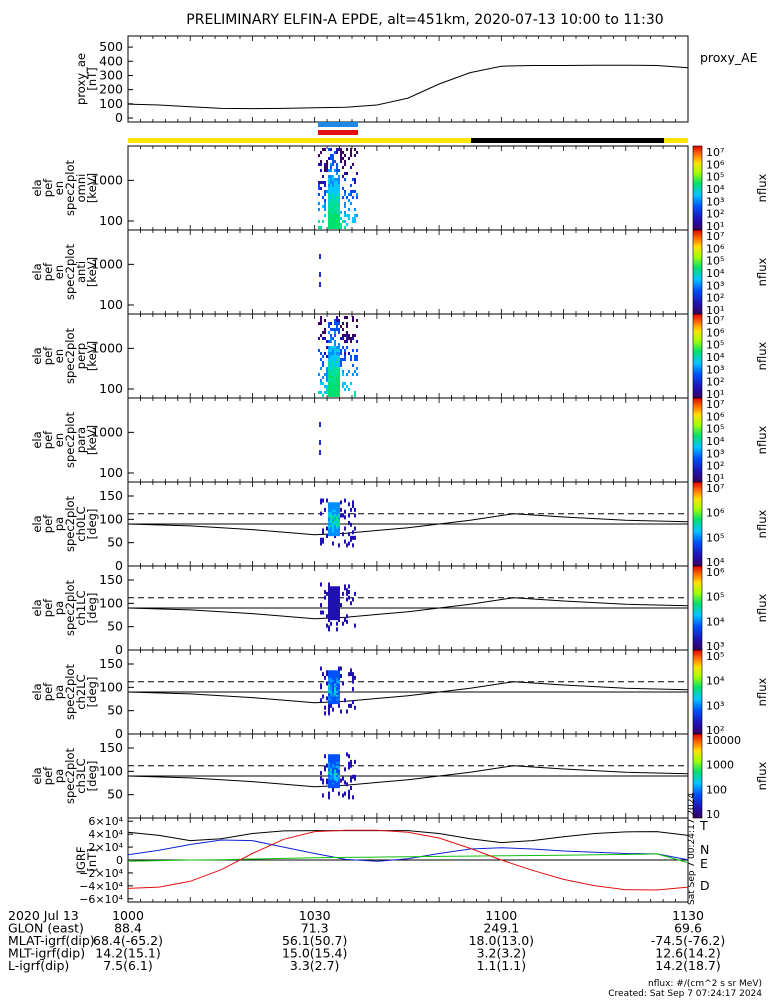 This screenshot has width=775, height=1005. Describe the element at coordinates (59, 356) in the screenshot. I see `energy-perp-ylabel-2: en` at that location.